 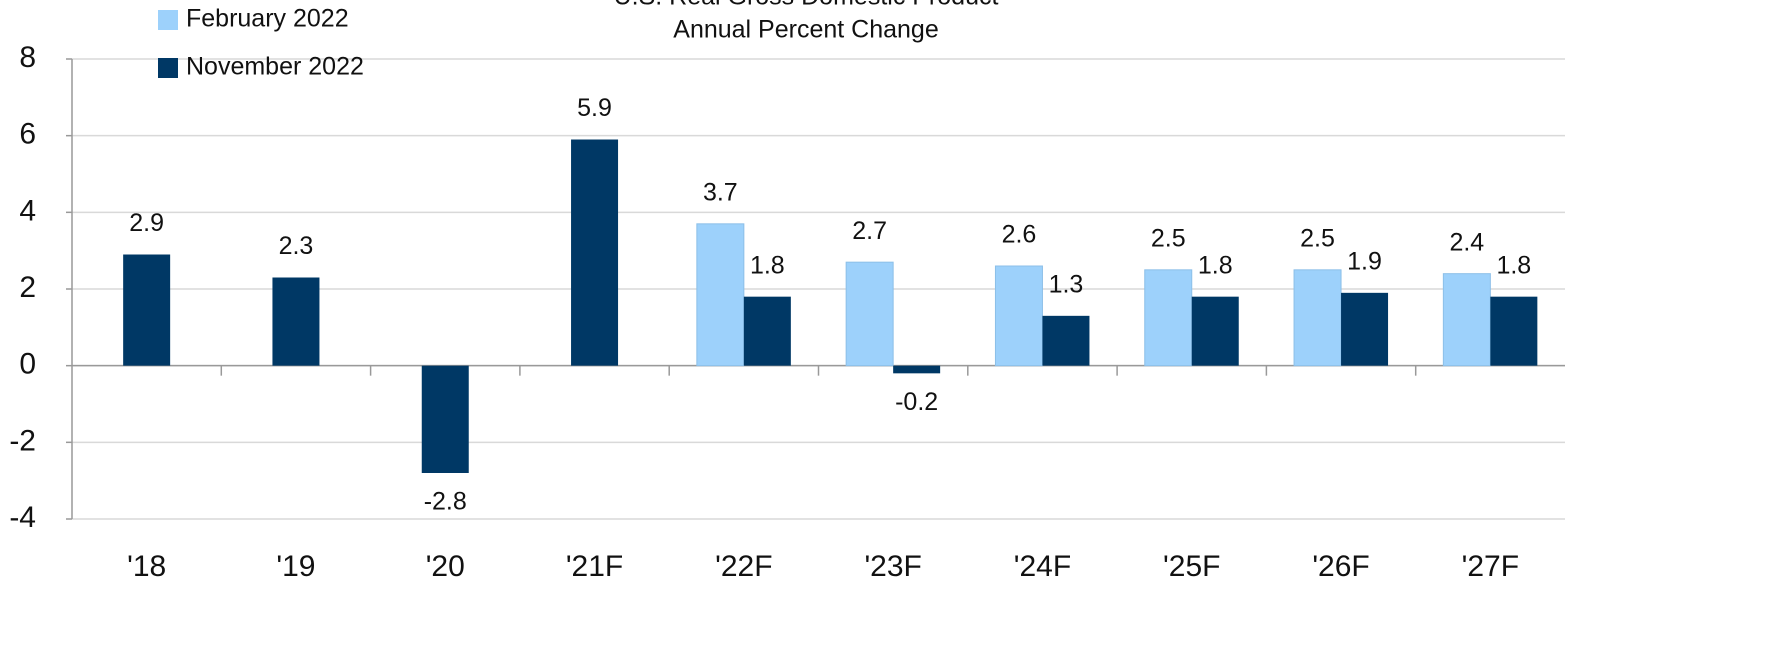 I want to click on x-tick-label: '18, so click(x=146, y=566).